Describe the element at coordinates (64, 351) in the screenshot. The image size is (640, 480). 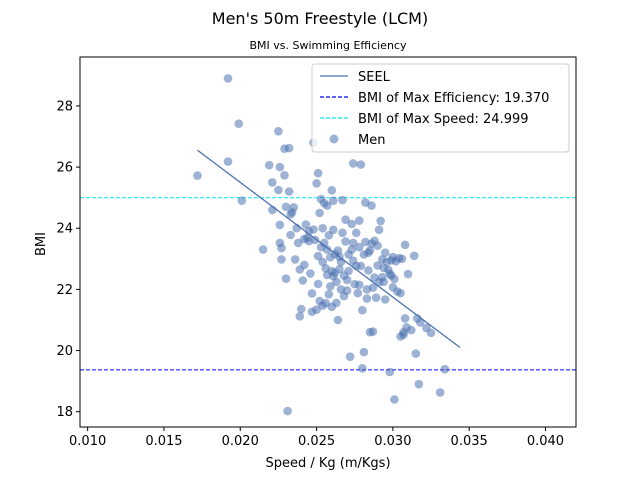
I see `y-tick-label: 20` at that location.